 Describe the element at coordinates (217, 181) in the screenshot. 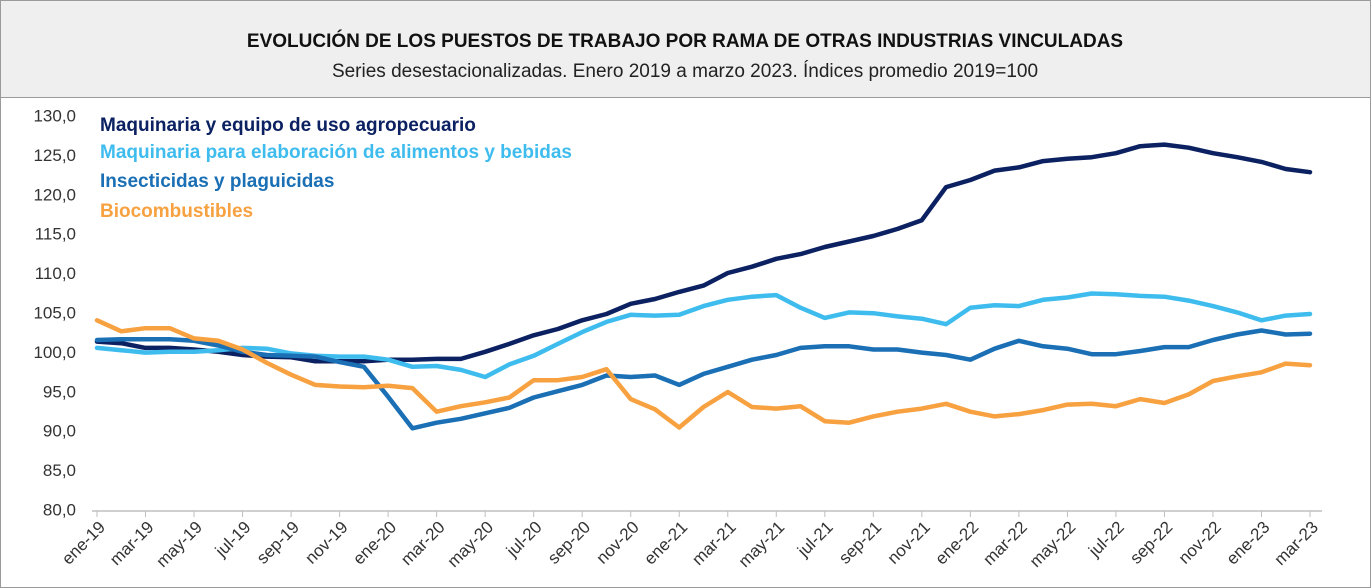

I see `legend-label: Insecticidas y plaguicidas` at that location.